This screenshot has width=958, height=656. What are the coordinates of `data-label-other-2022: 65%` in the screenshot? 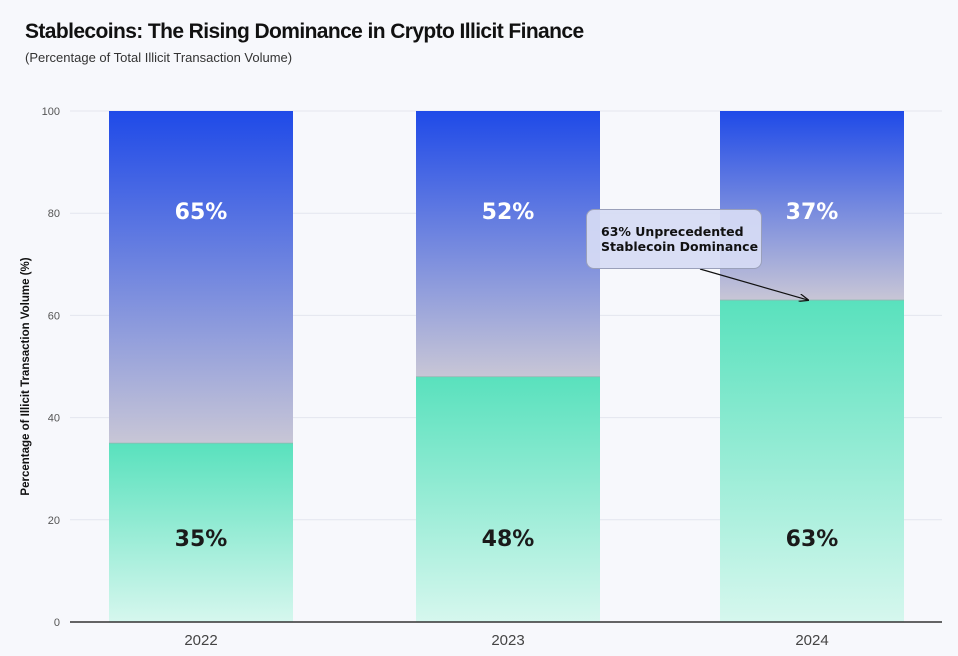 It's located at (201, 212).